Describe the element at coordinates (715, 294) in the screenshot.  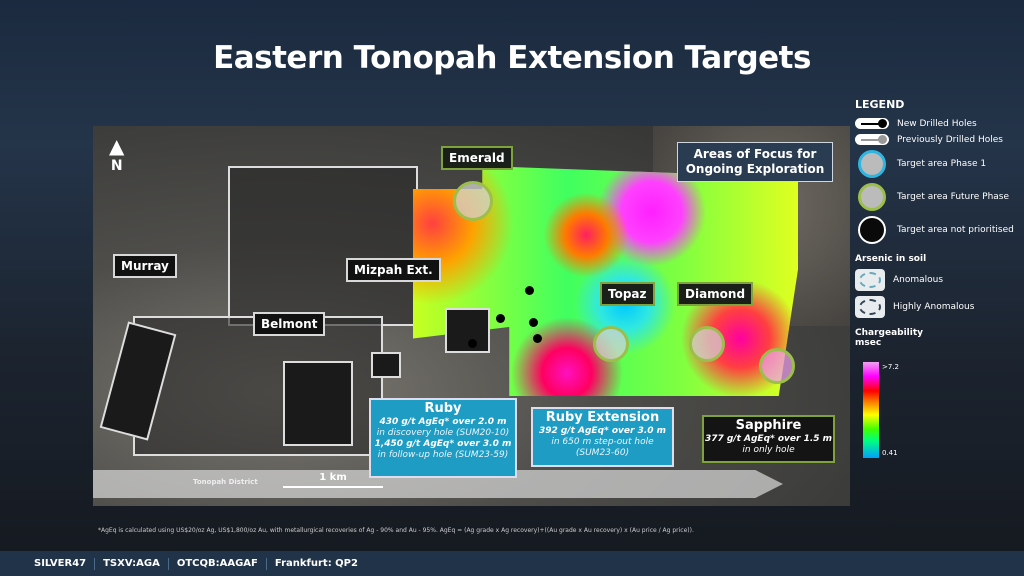
I see `label-diamond: Diamond` at that location.